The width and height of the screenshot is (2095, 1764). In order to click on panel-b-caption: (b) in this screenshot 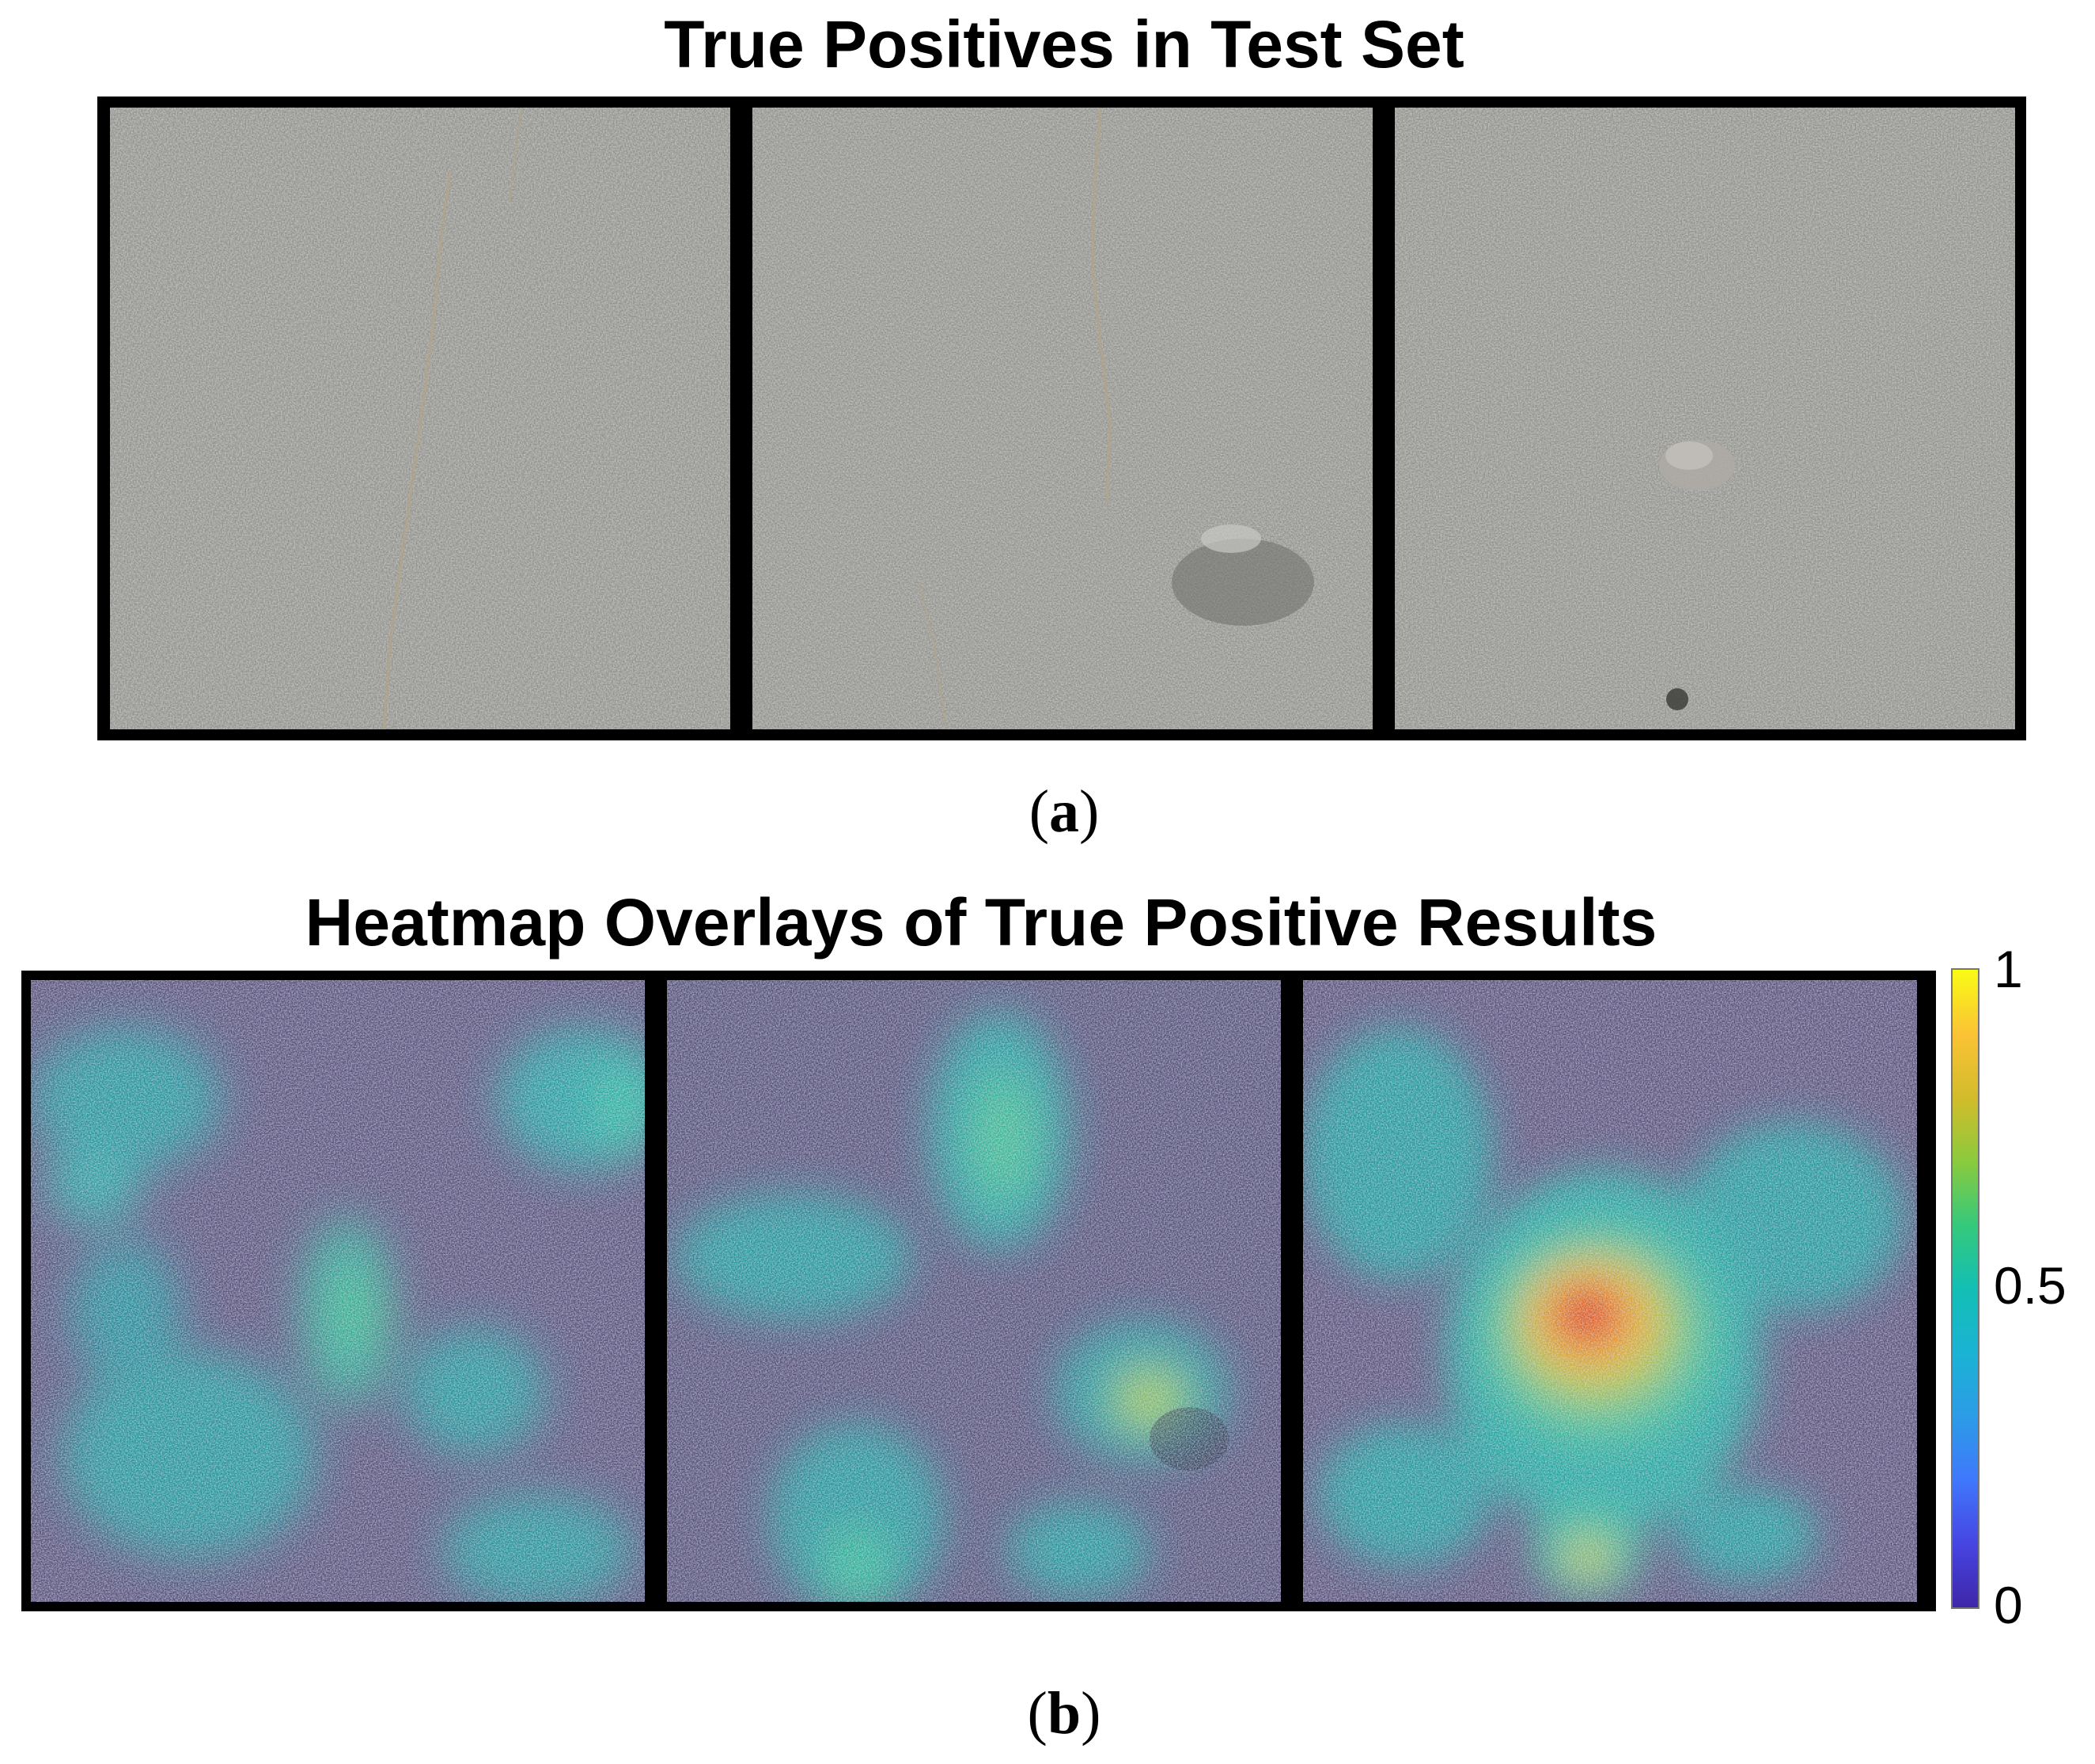, I will do `click(1064, 1713)`.